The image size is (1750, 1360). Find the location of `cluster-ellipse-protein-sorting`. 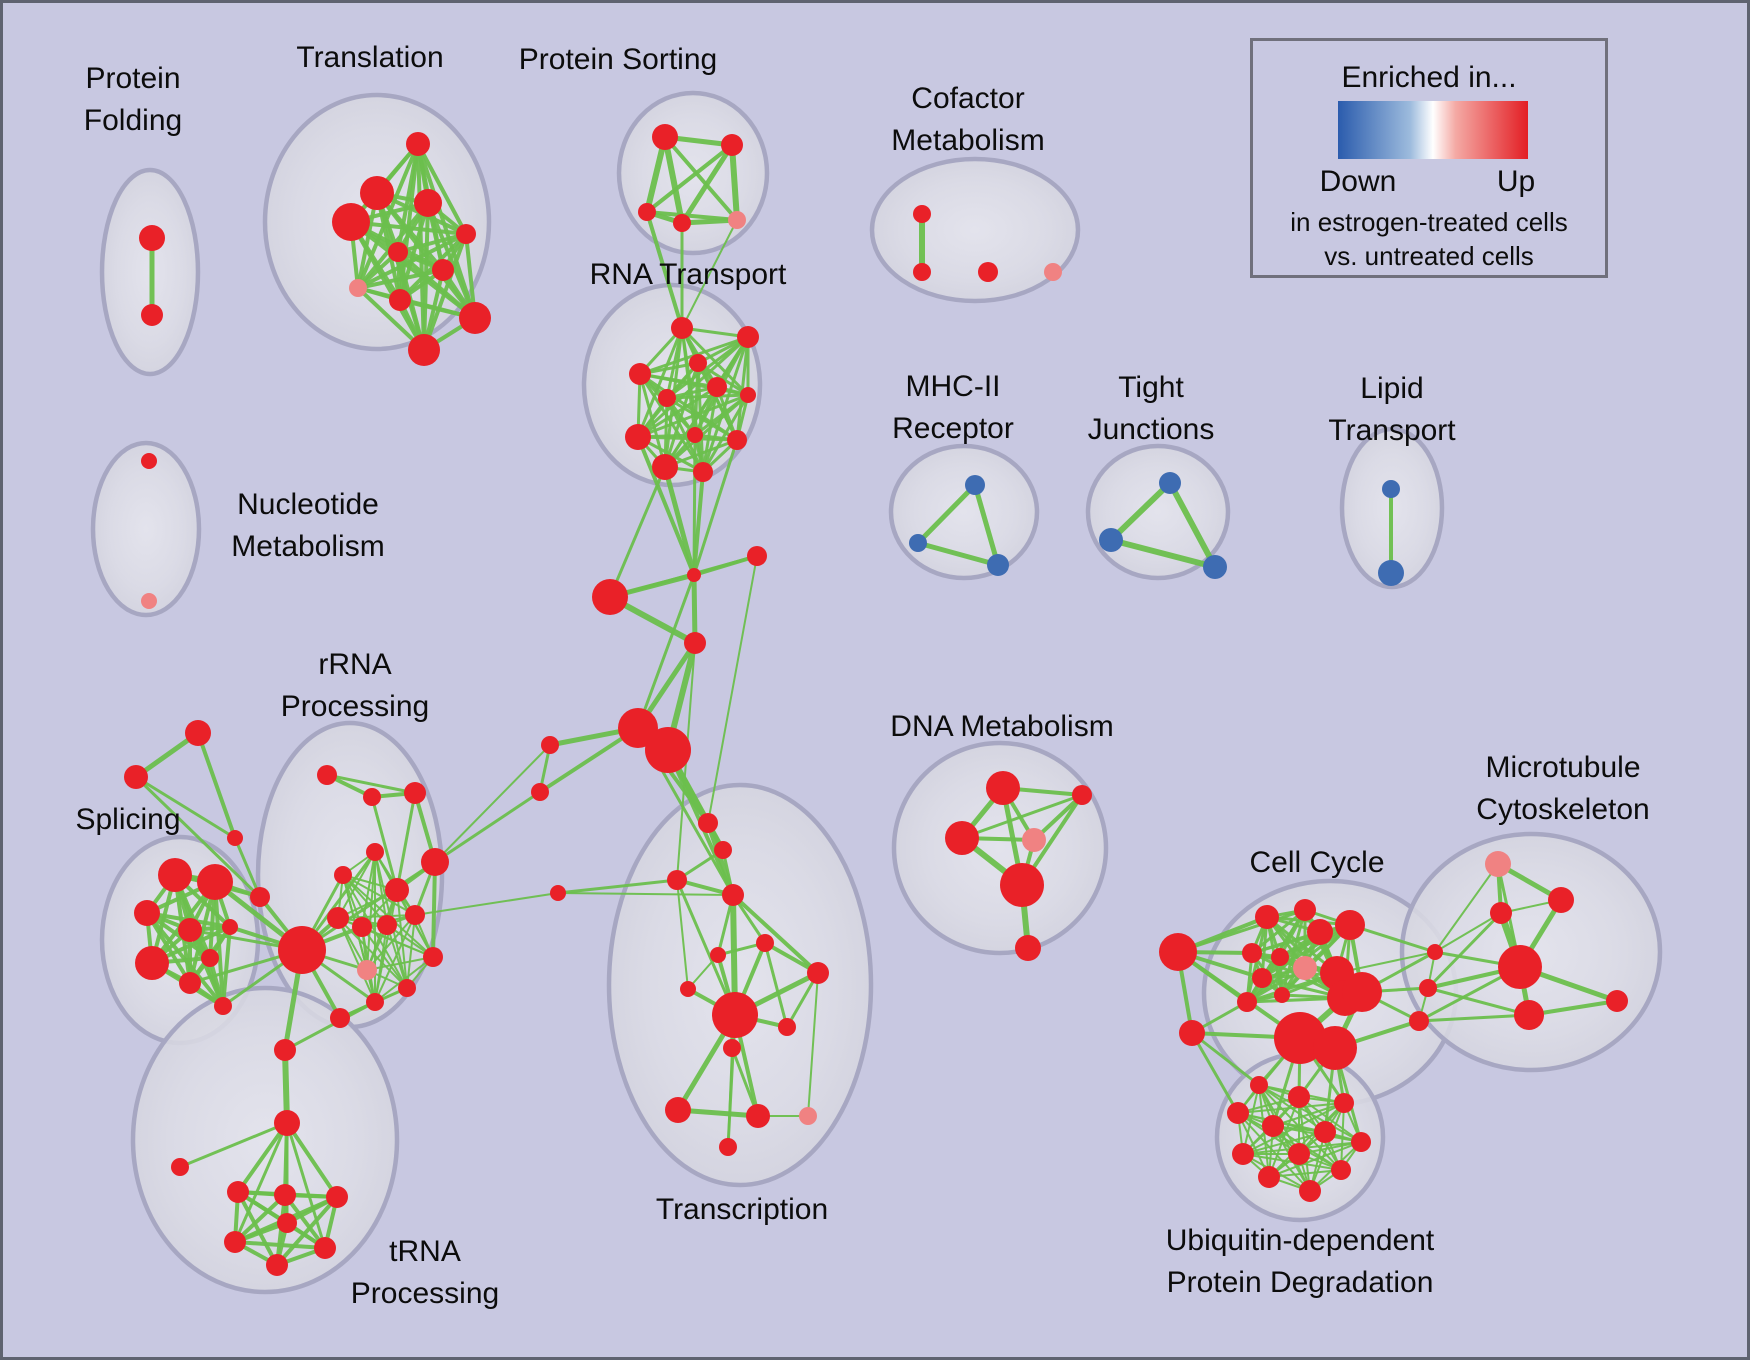

cluster-ellipse-protein-sorting is located at coordinates (693, 173).